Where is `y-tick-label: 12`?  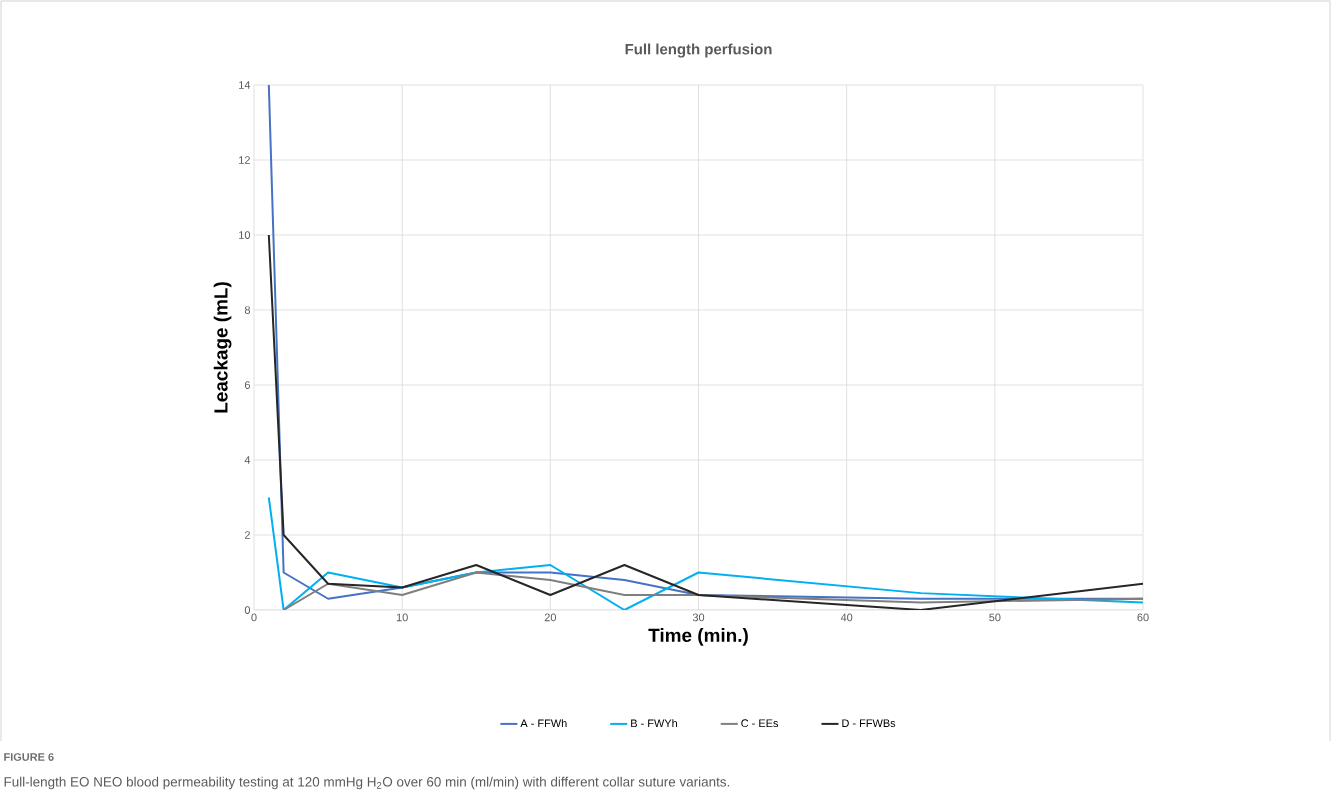
y-tick-label: 12 is located at coordinates (244, 160).